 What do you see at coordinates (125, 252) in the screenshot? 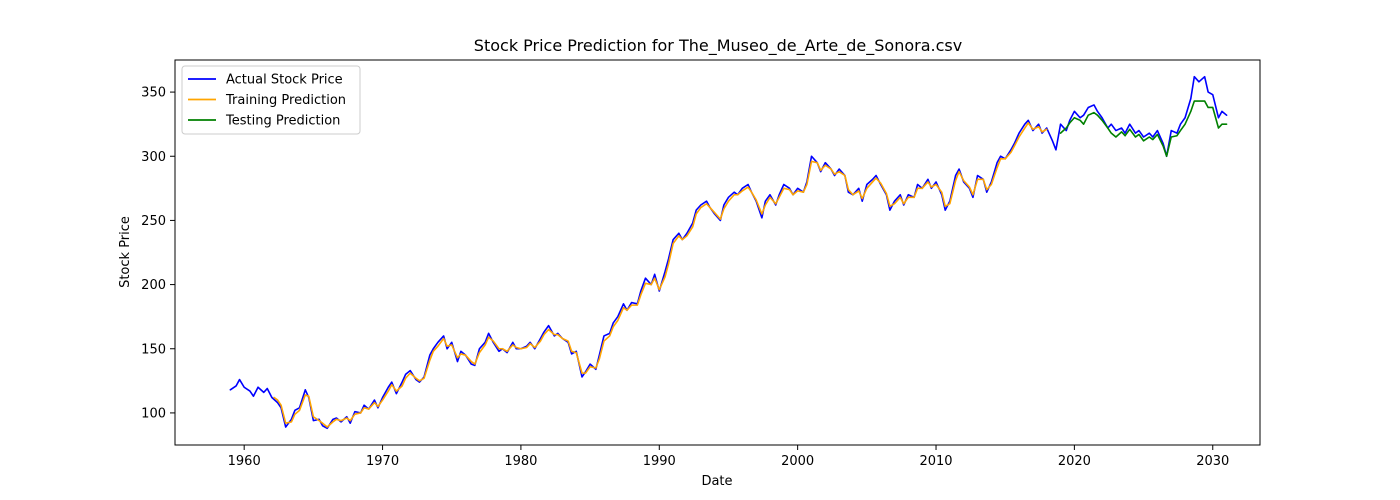
I see `y-axis-label: Stock Price` at bounding box center [125, 252].